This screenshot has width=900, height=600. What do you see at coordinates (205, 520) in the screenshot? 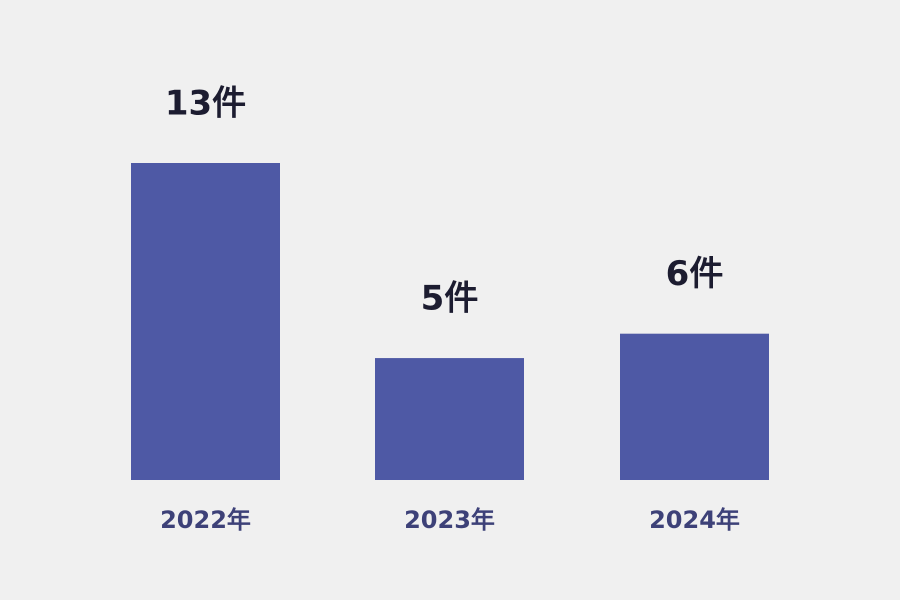
I see `category-label: 2022年` at bounding box center [205, 520].